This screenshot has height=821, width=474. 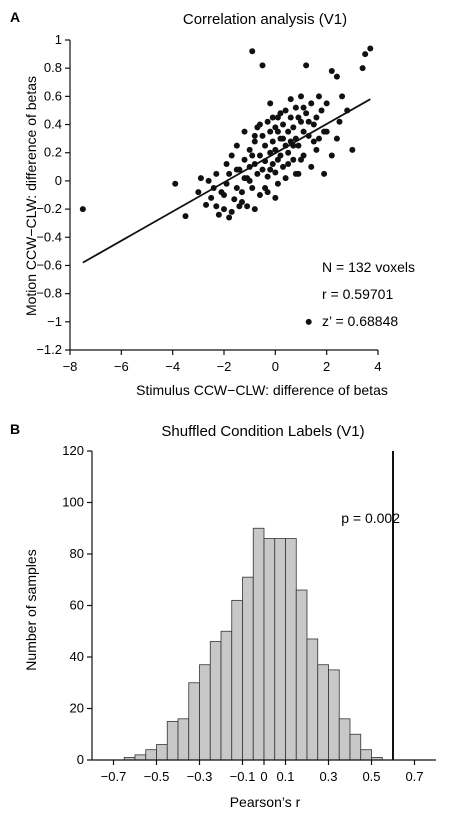 What do you see at coordinates (77, 553) in the screenshot?
I see `panel-b-y-tick-label: 80` at bounding box center [77, 553].